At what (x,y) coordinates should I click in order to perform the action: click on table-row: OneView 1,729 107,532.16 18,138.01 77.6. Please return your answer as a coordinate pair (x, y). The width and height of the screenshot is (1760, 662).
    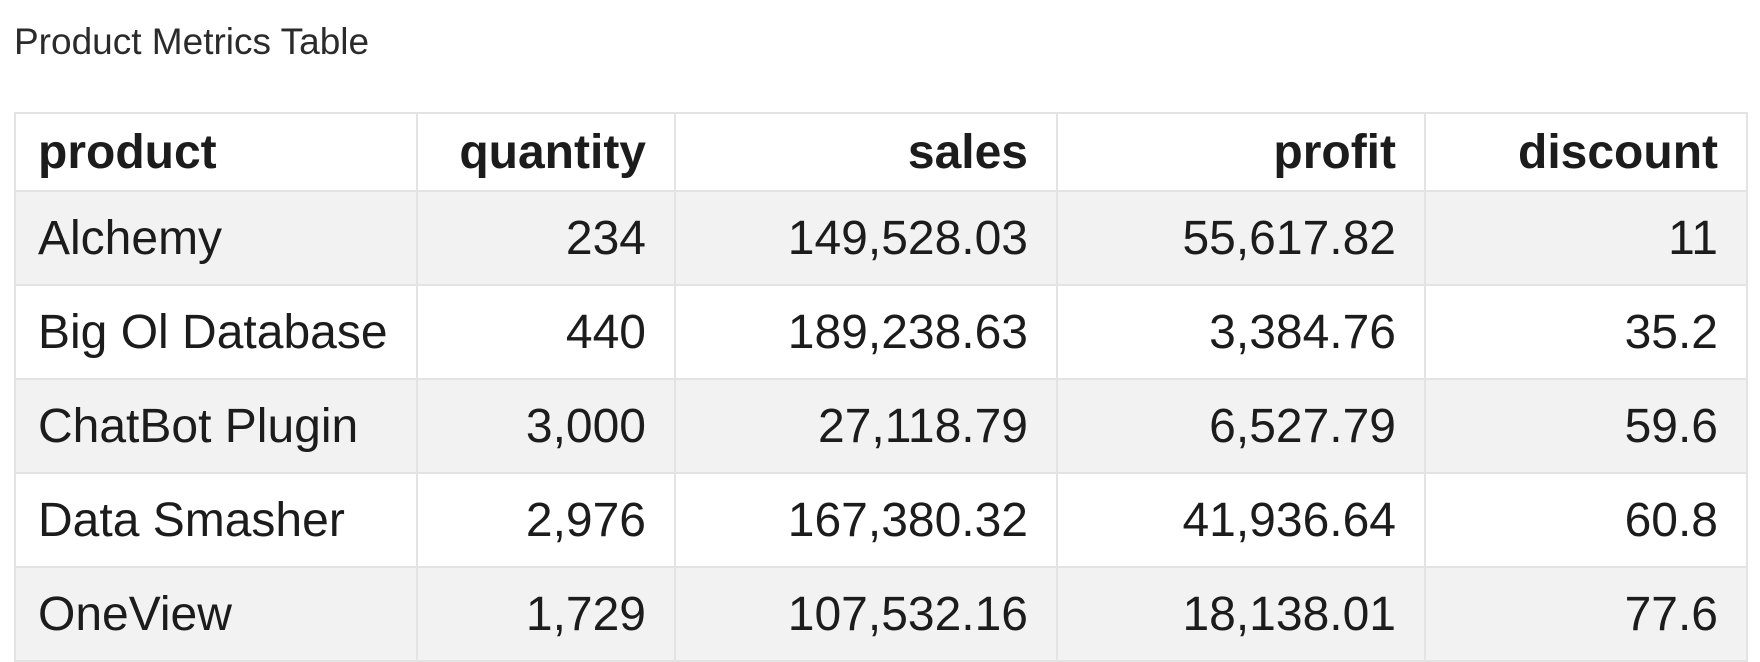
    Looking at the image, I should click on (881, 614).